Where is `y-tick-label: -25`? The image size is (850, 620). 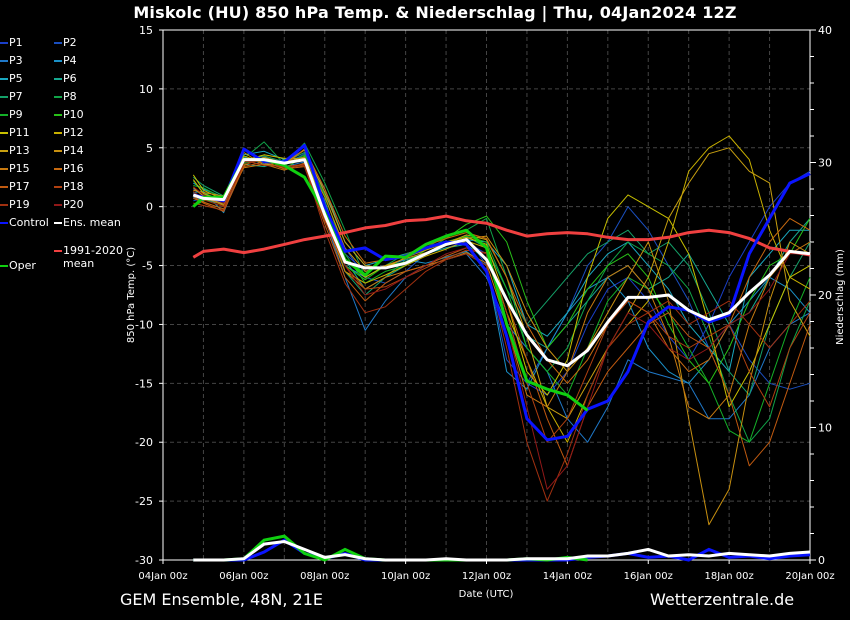 y-tick-label: -25 is located at coordinates (144, 501).